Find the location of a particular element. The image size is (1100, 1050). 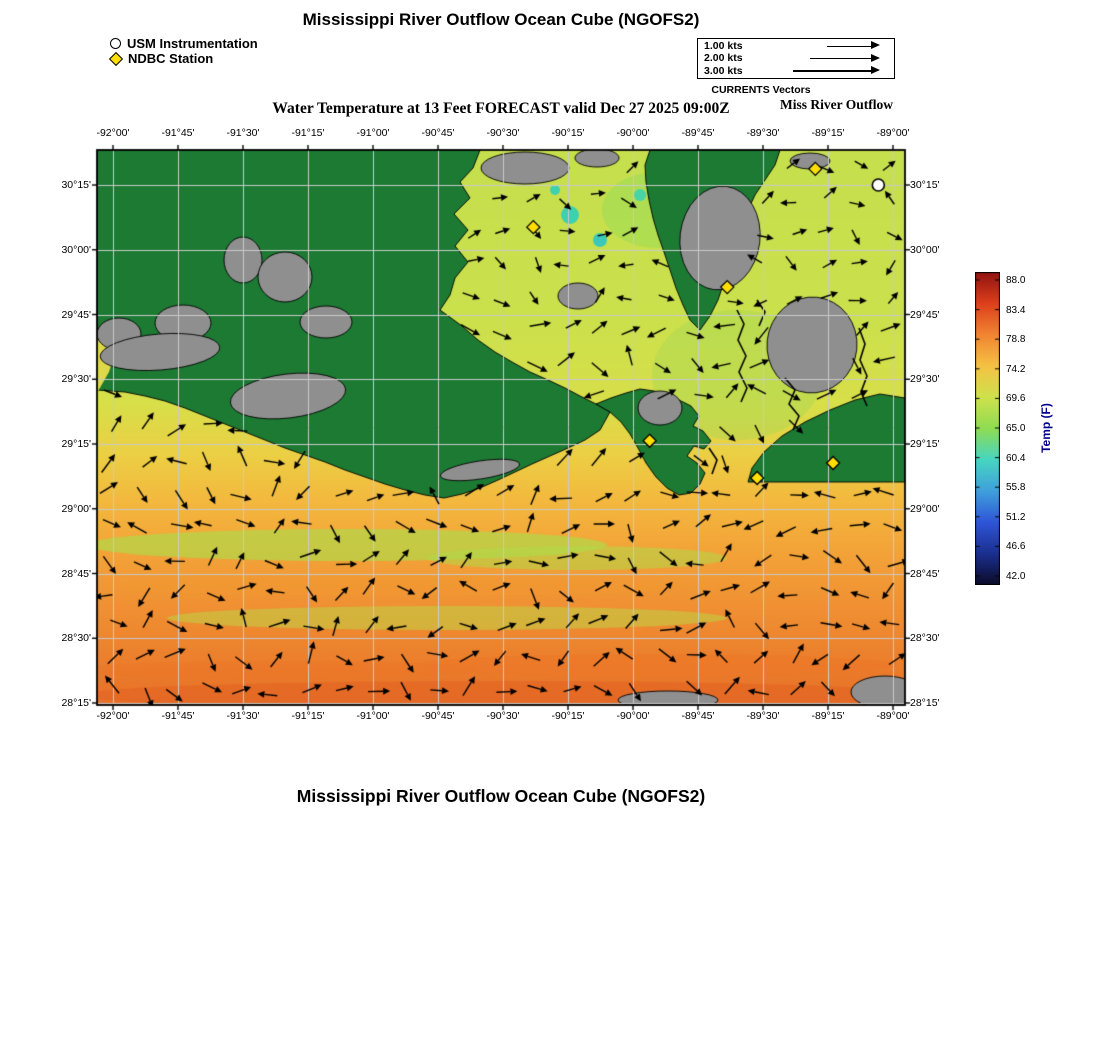

vector-key-label: 2.00 kts is located at coordinates (723, 58).